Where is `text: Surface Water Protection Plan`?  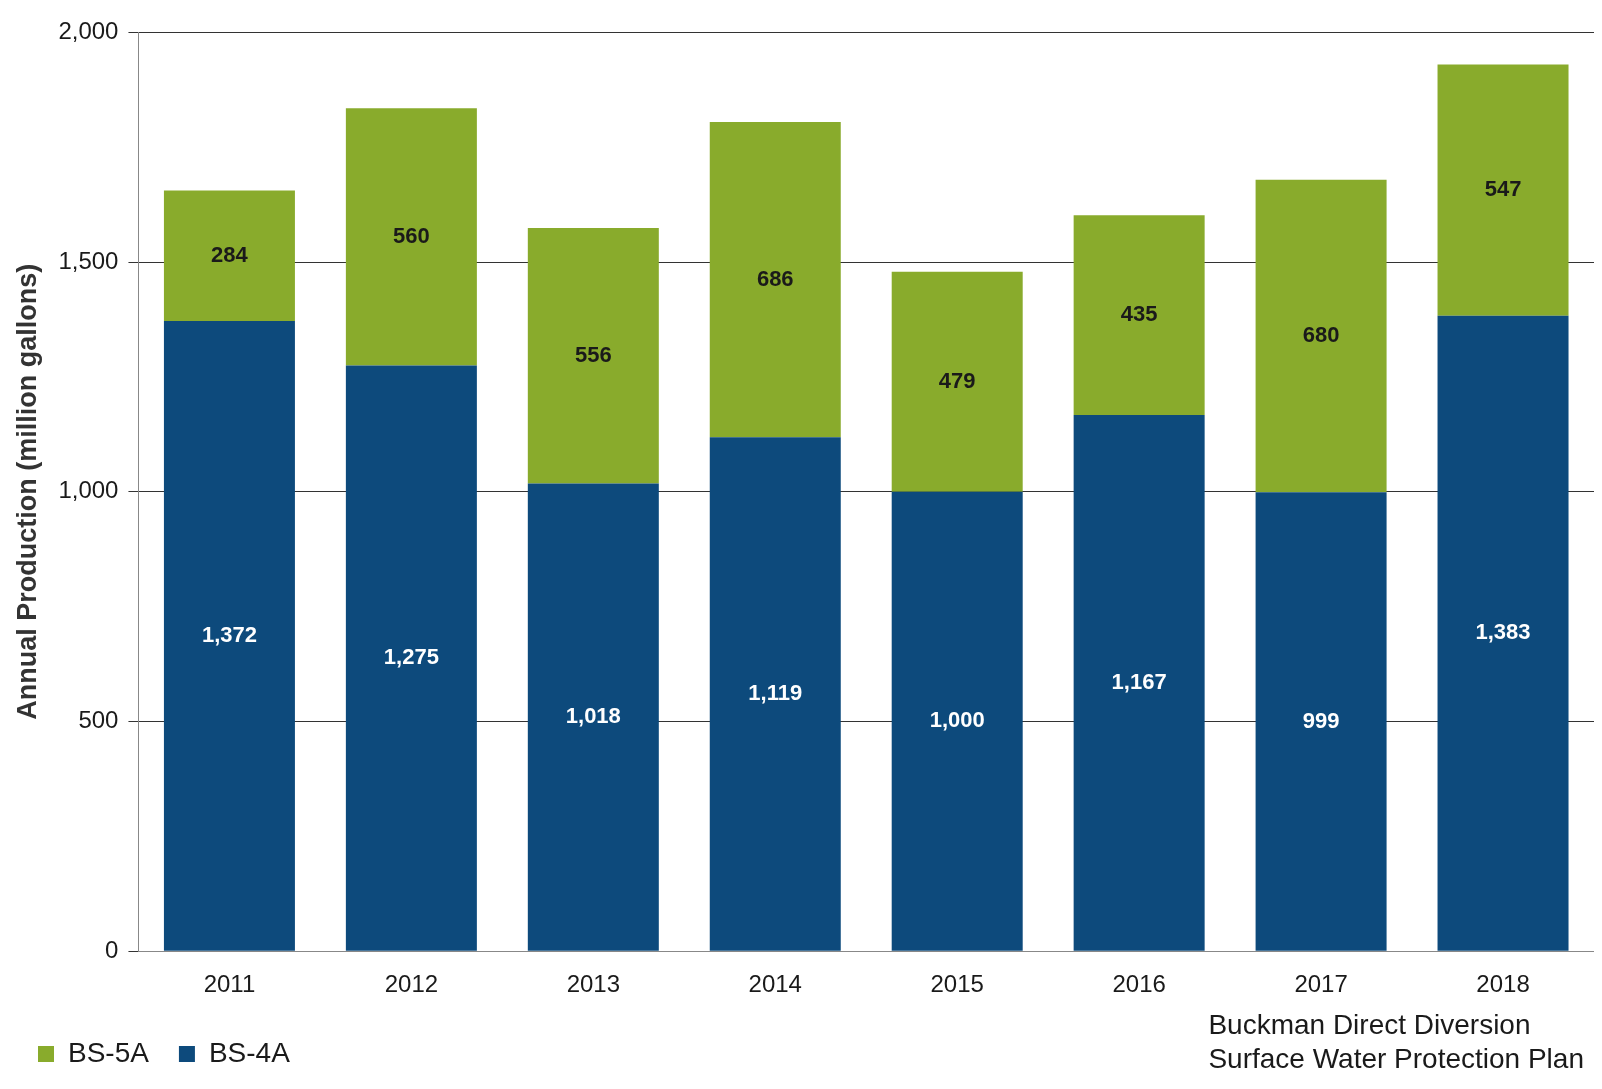 text: Surface Water Protection Plan is located at coordinates (1396, 1059).